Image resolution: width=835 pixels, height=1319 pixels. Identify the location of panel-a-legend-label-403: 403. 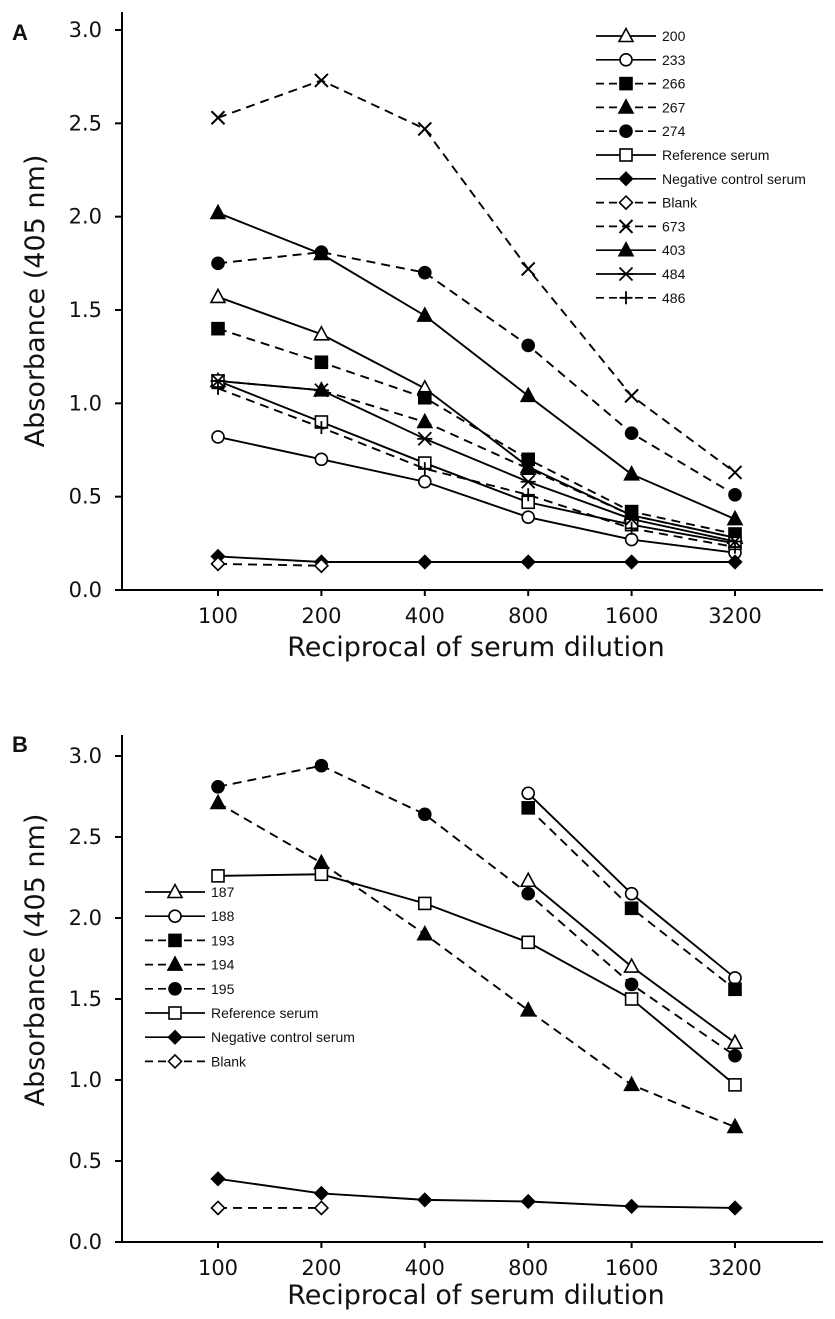
(674, 250).